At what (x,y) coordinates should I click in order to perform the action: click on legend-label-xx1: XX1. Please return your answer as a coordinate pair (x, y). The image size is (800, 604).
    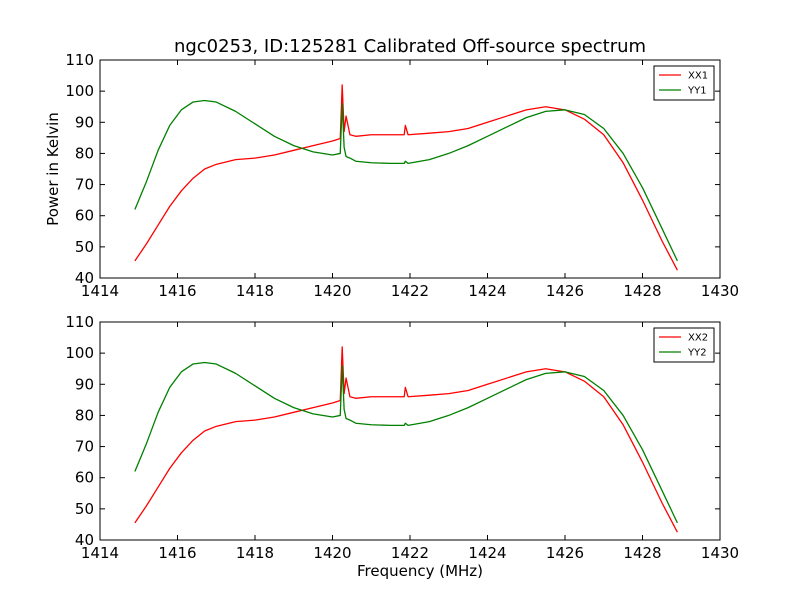
    Looking at the image, I should click on (698, 76).